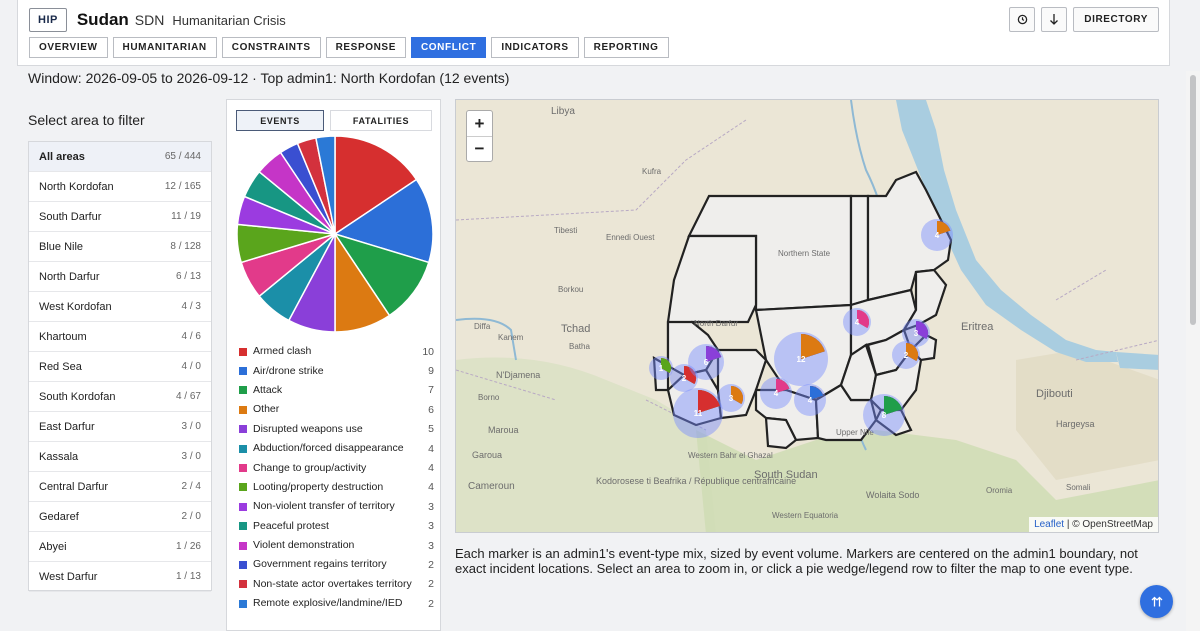  What do you see at coordinates (102, 19) in the screenshot?
I see `country-name: Sudan` at bounding box center [102, 19].